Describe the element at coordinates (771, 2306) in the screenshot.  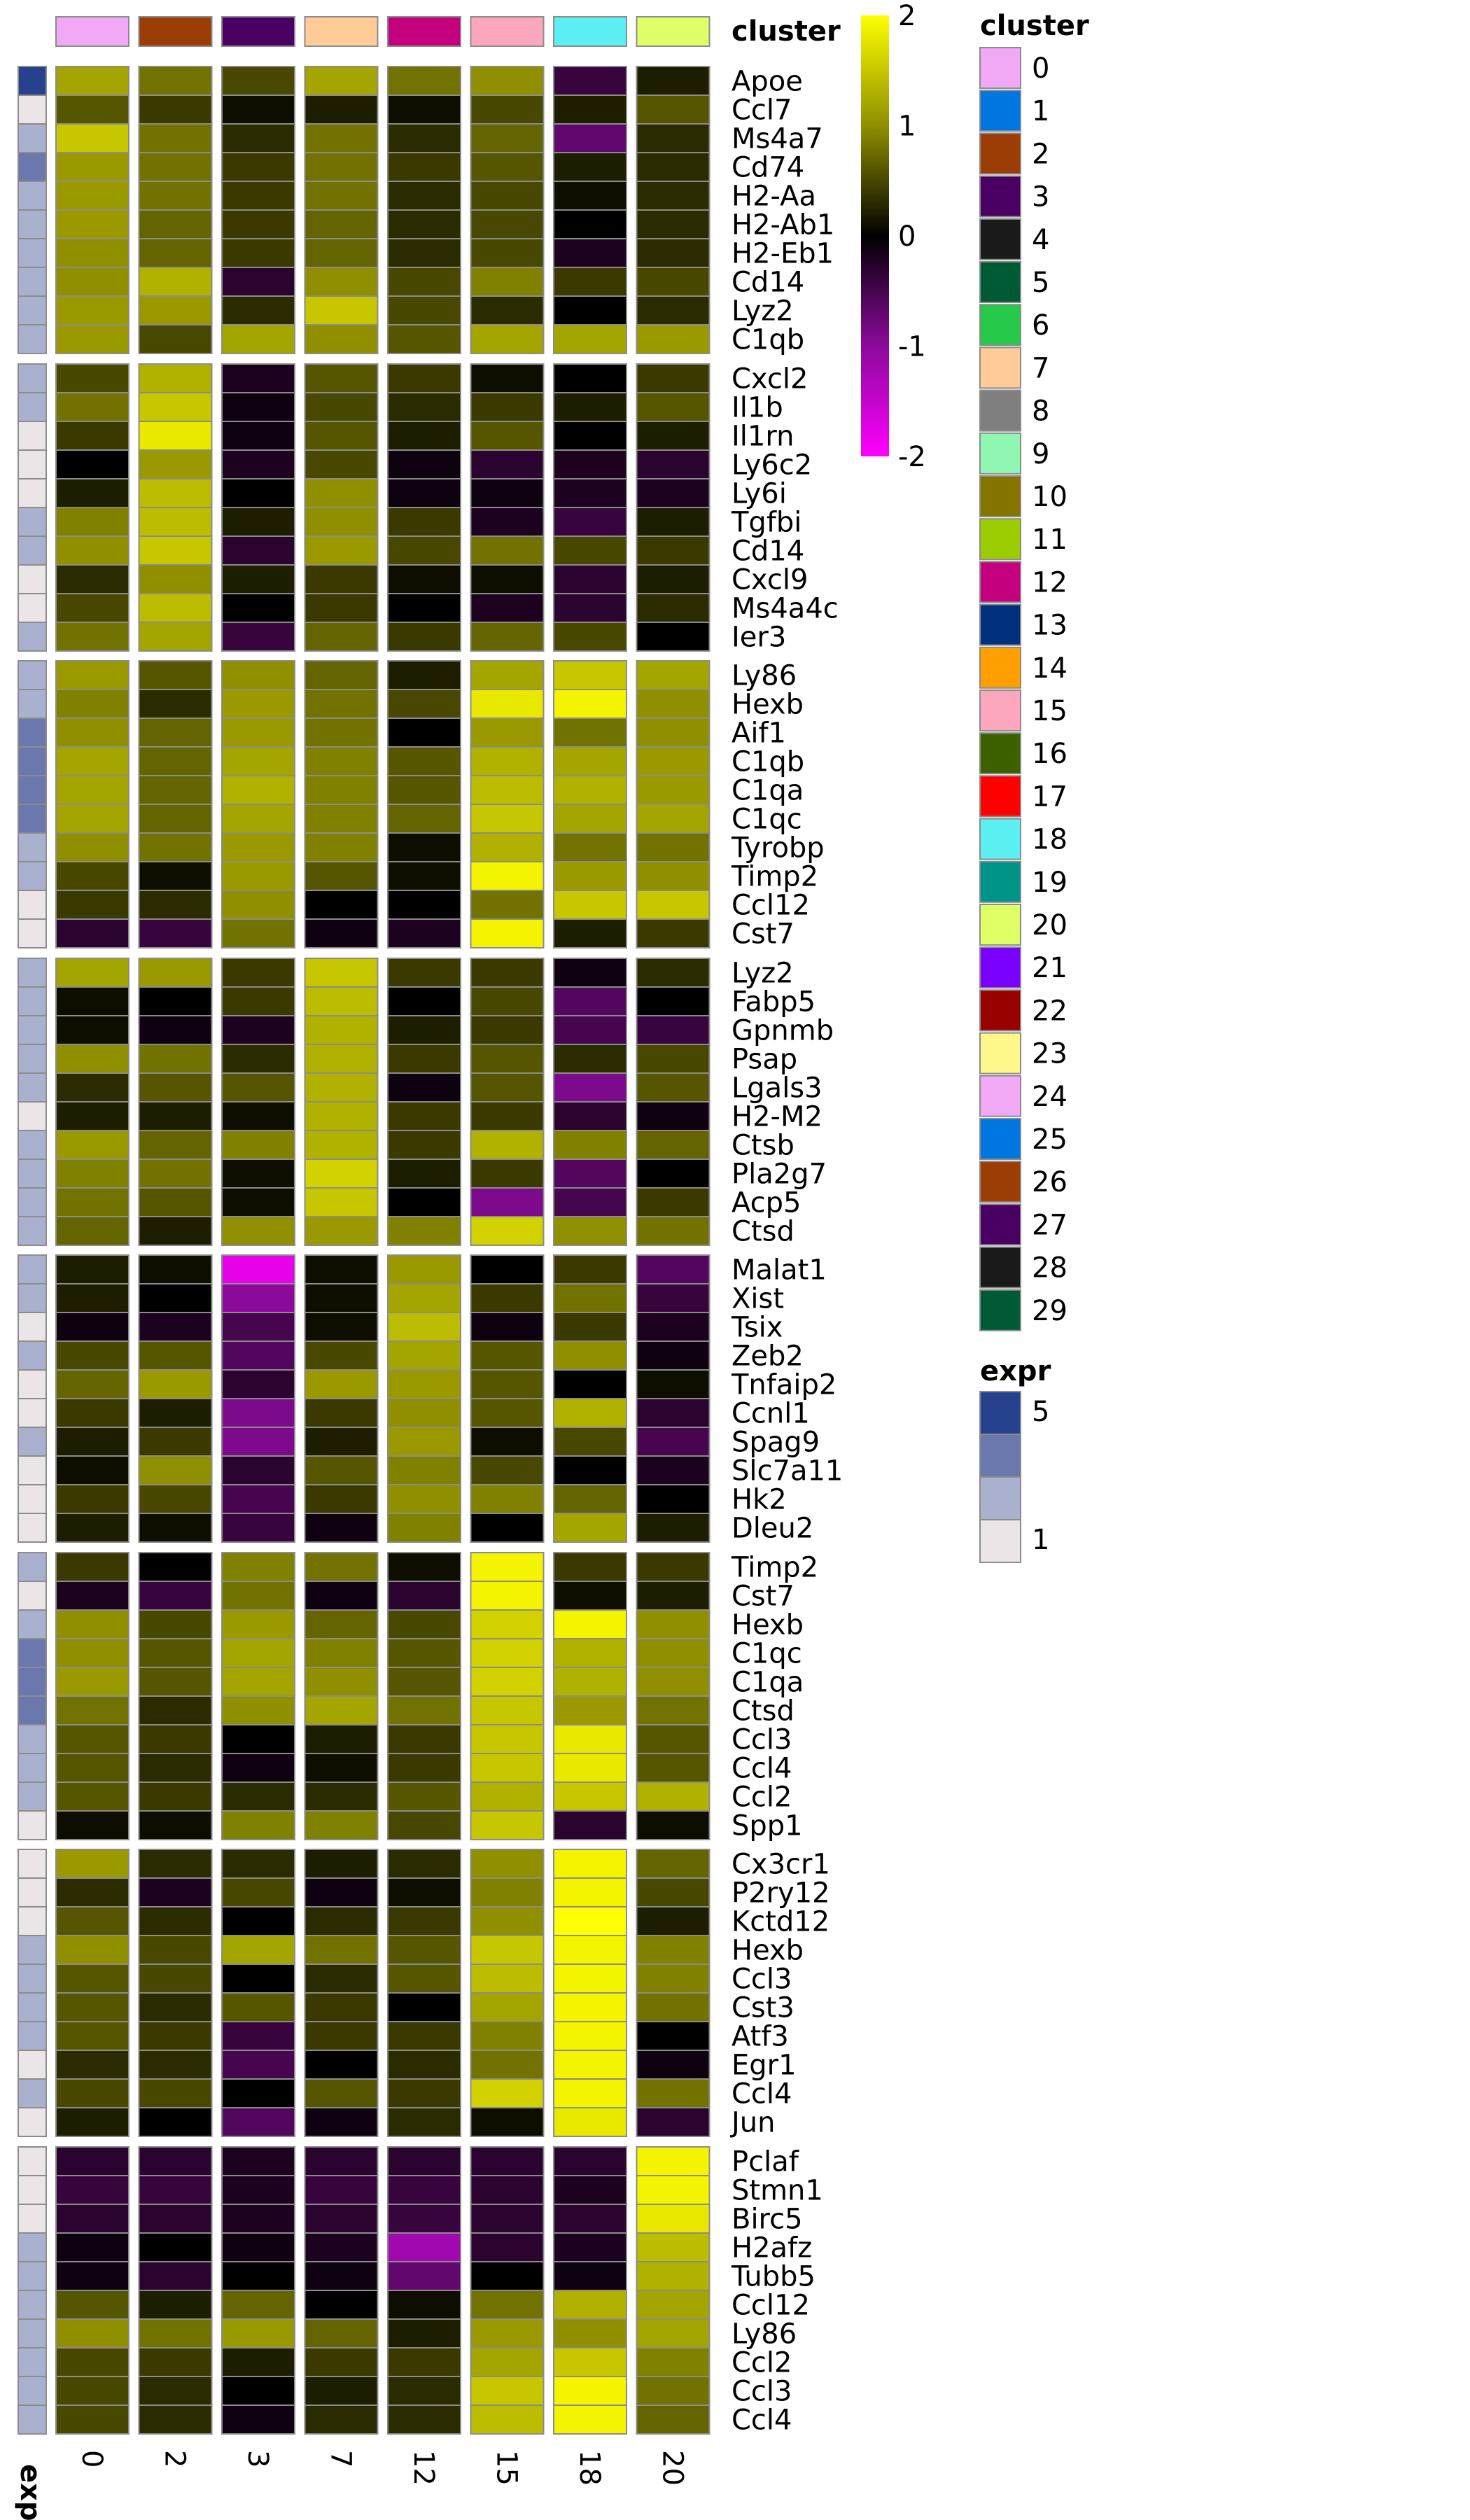
I see `gene-label: Ccl12` at that location.